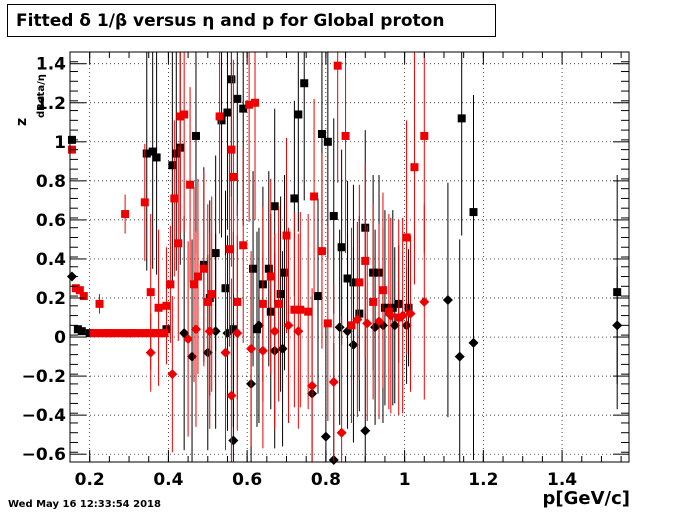 The image size is (700, 514). What do you see at coordinates (44, 455) in the screenshot?
I see `y-tick-label: −0.6` at bounding box center [44, 455].